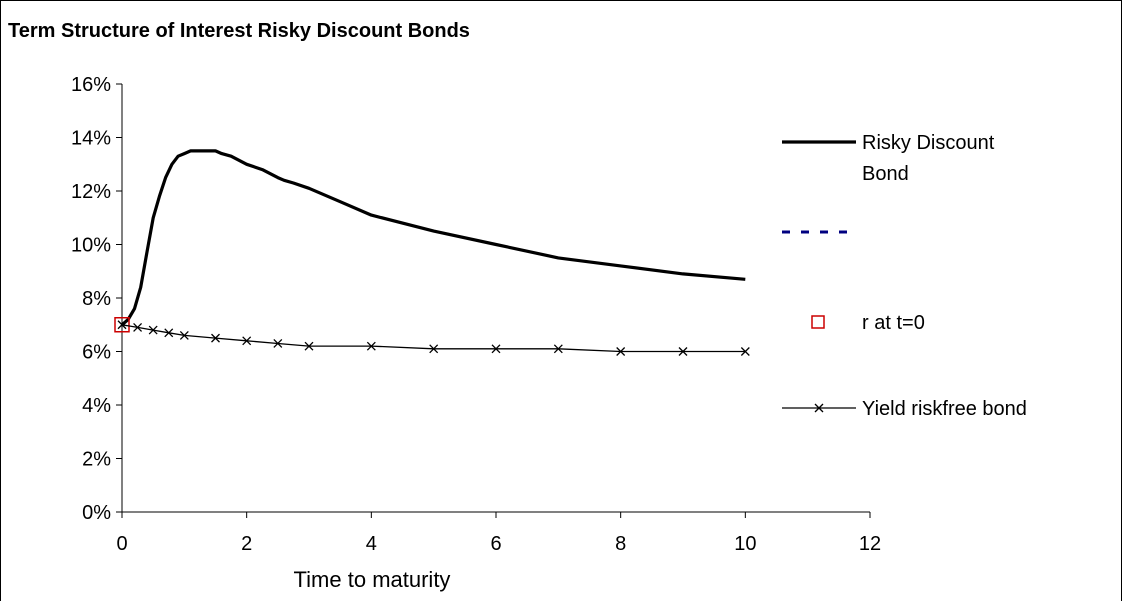 This screenshot has width=1123, height=606. Describe the element at coordinates (620, 544) in the screenshot. I see `x-tick-label: 8` at that location.